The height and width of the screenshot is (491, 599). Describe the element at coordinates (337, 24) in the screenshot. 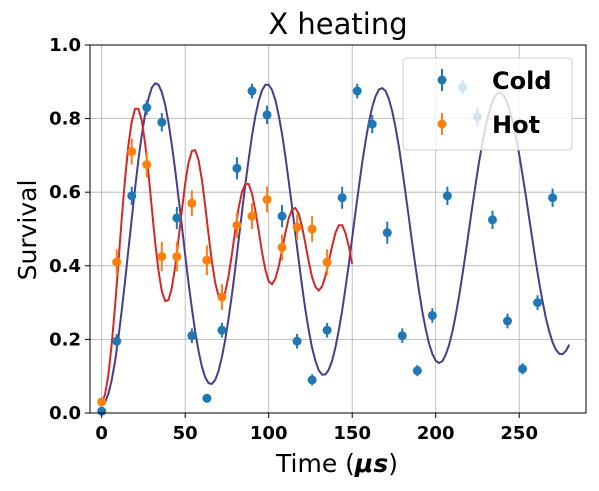

I see `chart-title: X heating` at that location.